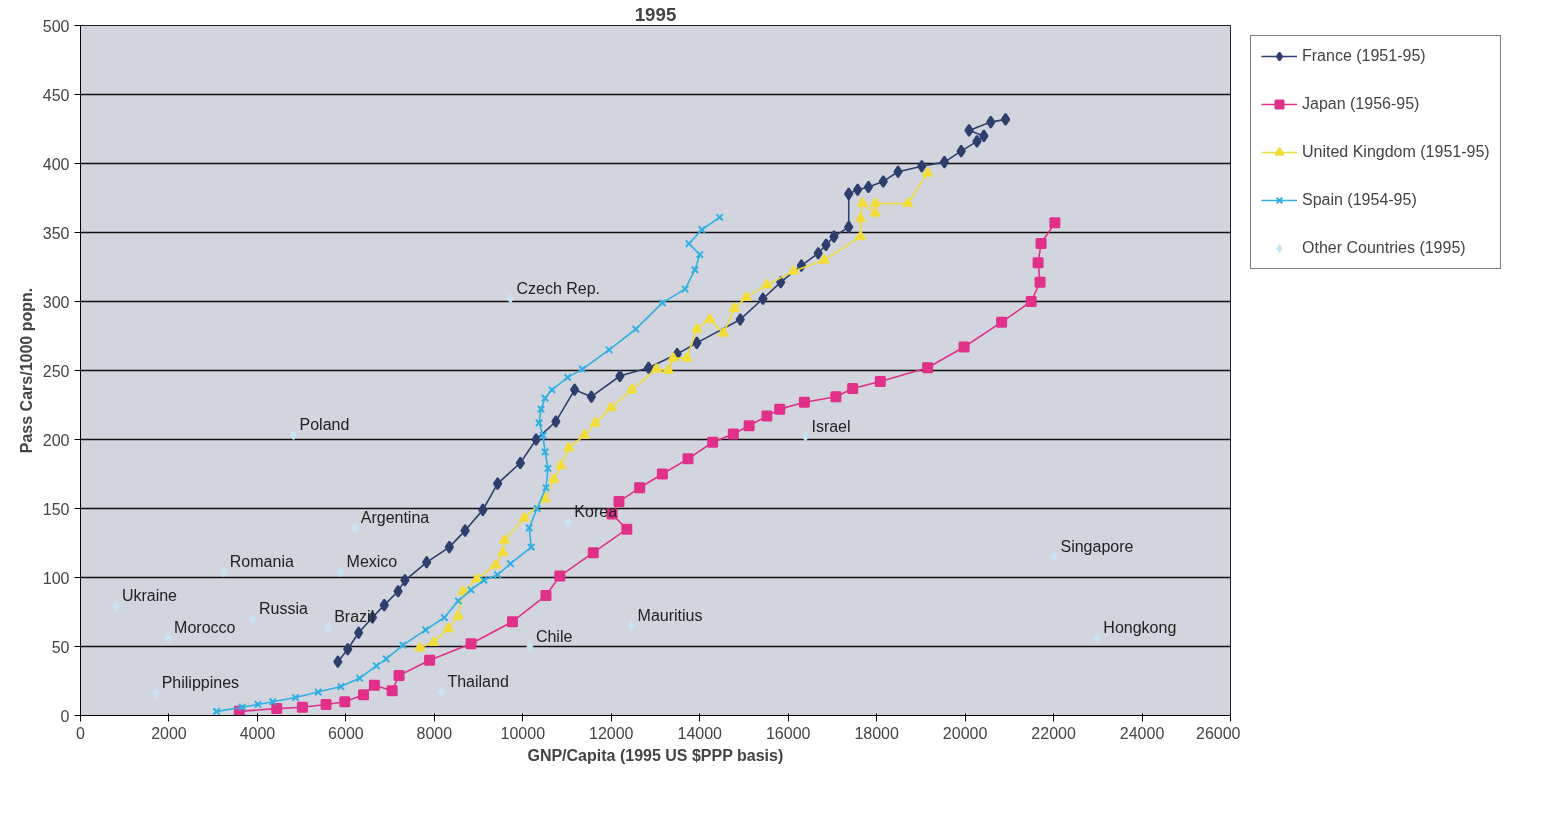 The width and height of the screenshot is (1565, 830). I want to click on legend-label: United Kingdom (1951-95), so click(1396, 152).